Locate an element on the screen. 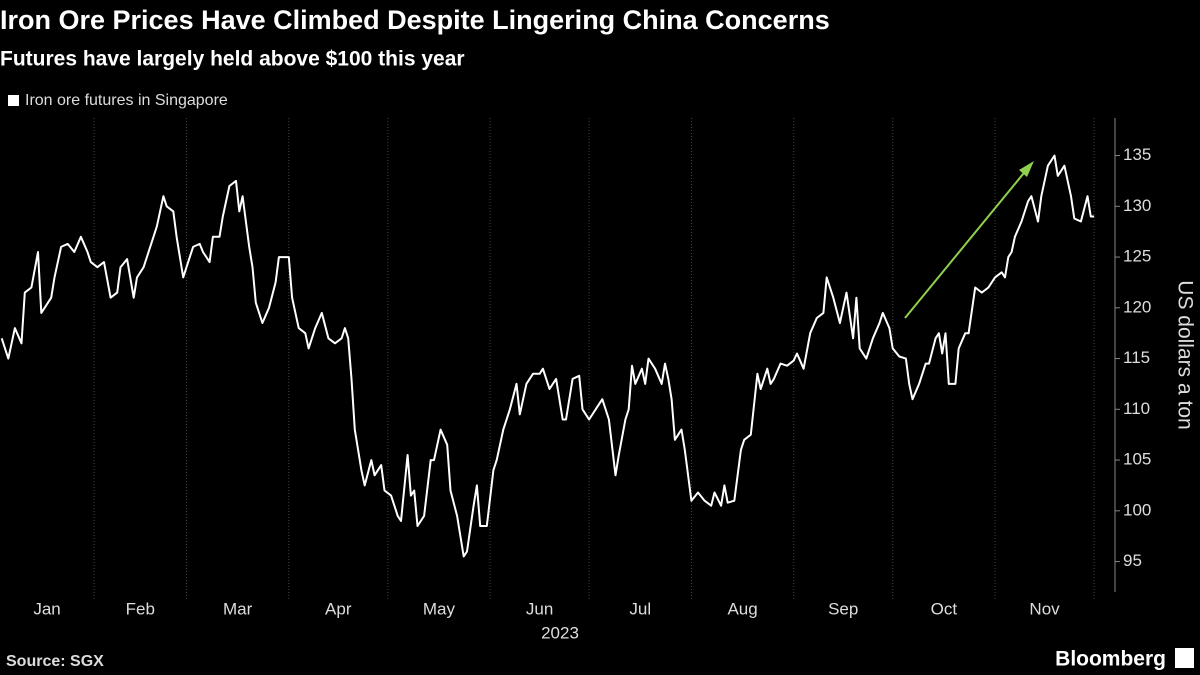 This screenshot has width=1200, height=675. x-tick-label: Jul is located at coordinates (640, 608).